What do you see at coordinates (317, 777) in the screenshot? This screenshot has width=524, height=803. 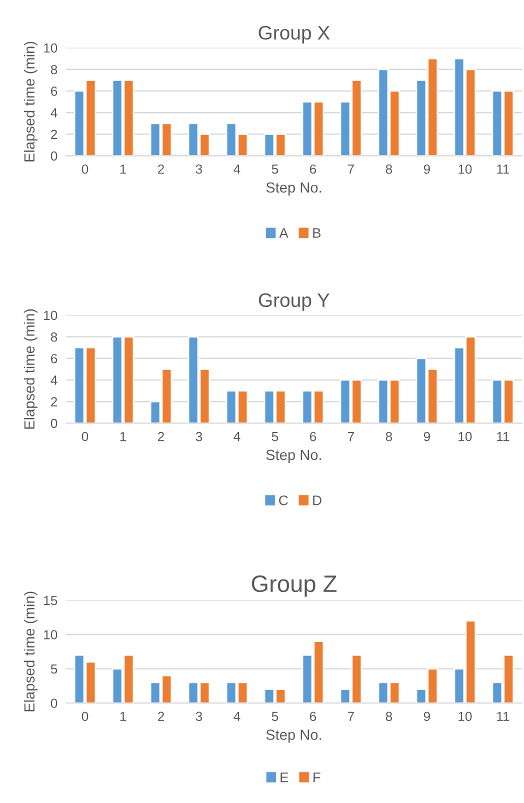 I see `legend-label: F` at bounding box center [317, 777].